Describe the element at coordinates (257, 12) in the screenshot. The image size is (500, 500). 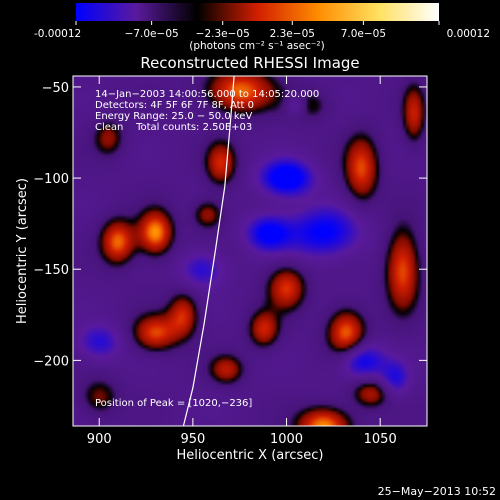
I see `colorbar` at that location.